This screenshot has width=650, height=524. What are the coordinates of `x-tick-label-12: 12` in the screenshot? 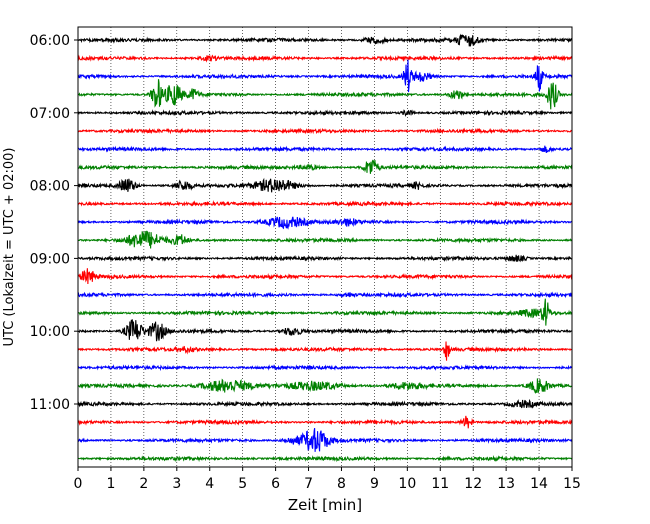 It's located at (473, 484).